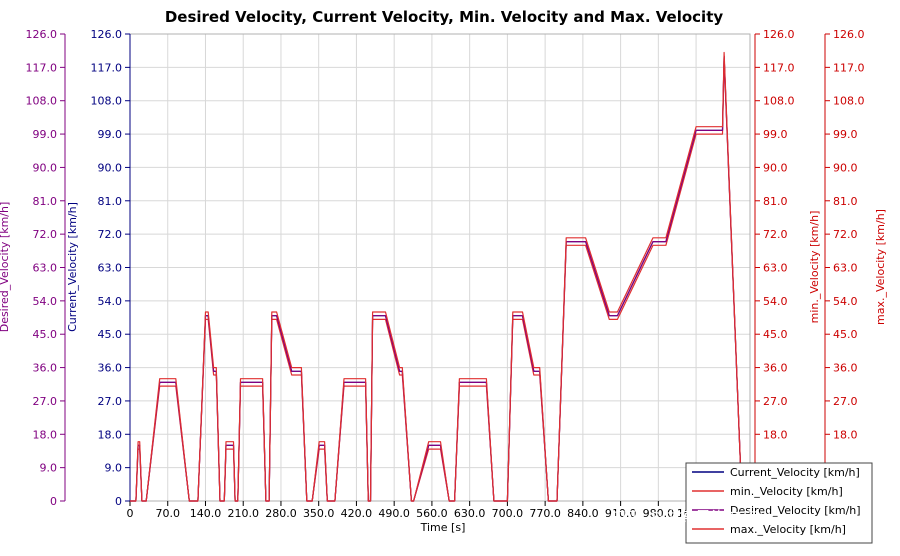 The width and height of the screenshot is (900, 556). Describe the element at coordinates (5, 267) in the screenshot. I see `y-axis-label: Desired_Velocity [km/h]` at that location.